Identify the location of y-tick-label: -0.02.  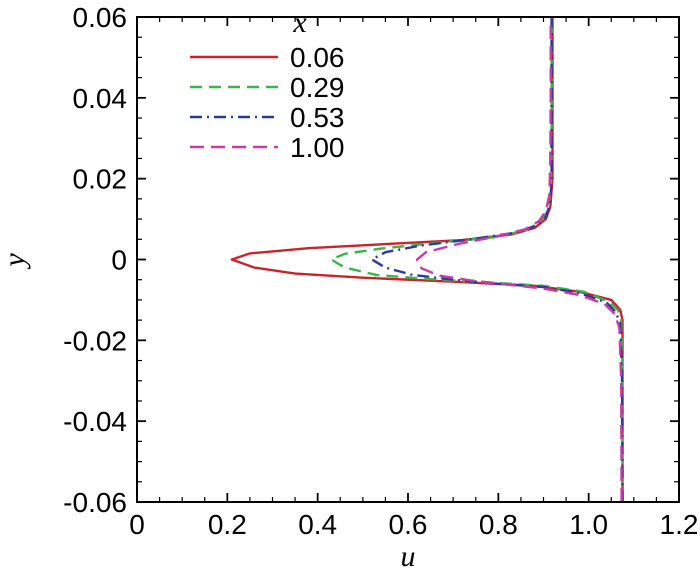
(95, 340).